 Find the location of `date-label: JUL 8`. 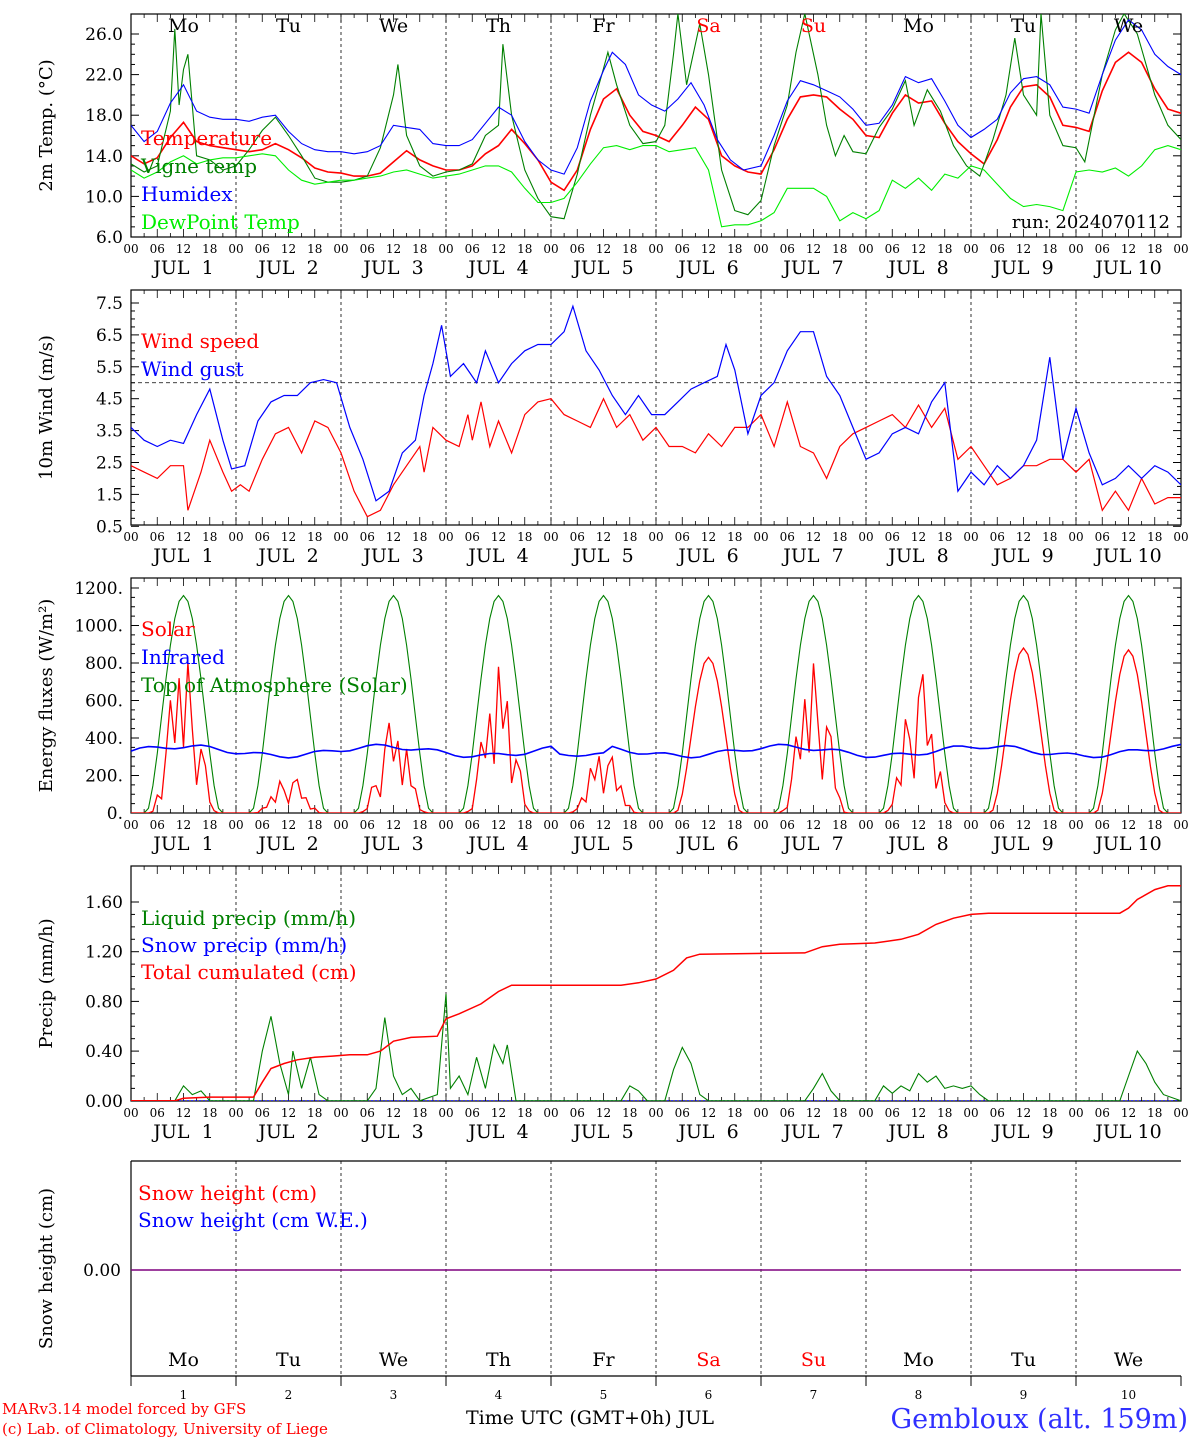

date-label: JUL 8 is located at coordinates (917, 556).